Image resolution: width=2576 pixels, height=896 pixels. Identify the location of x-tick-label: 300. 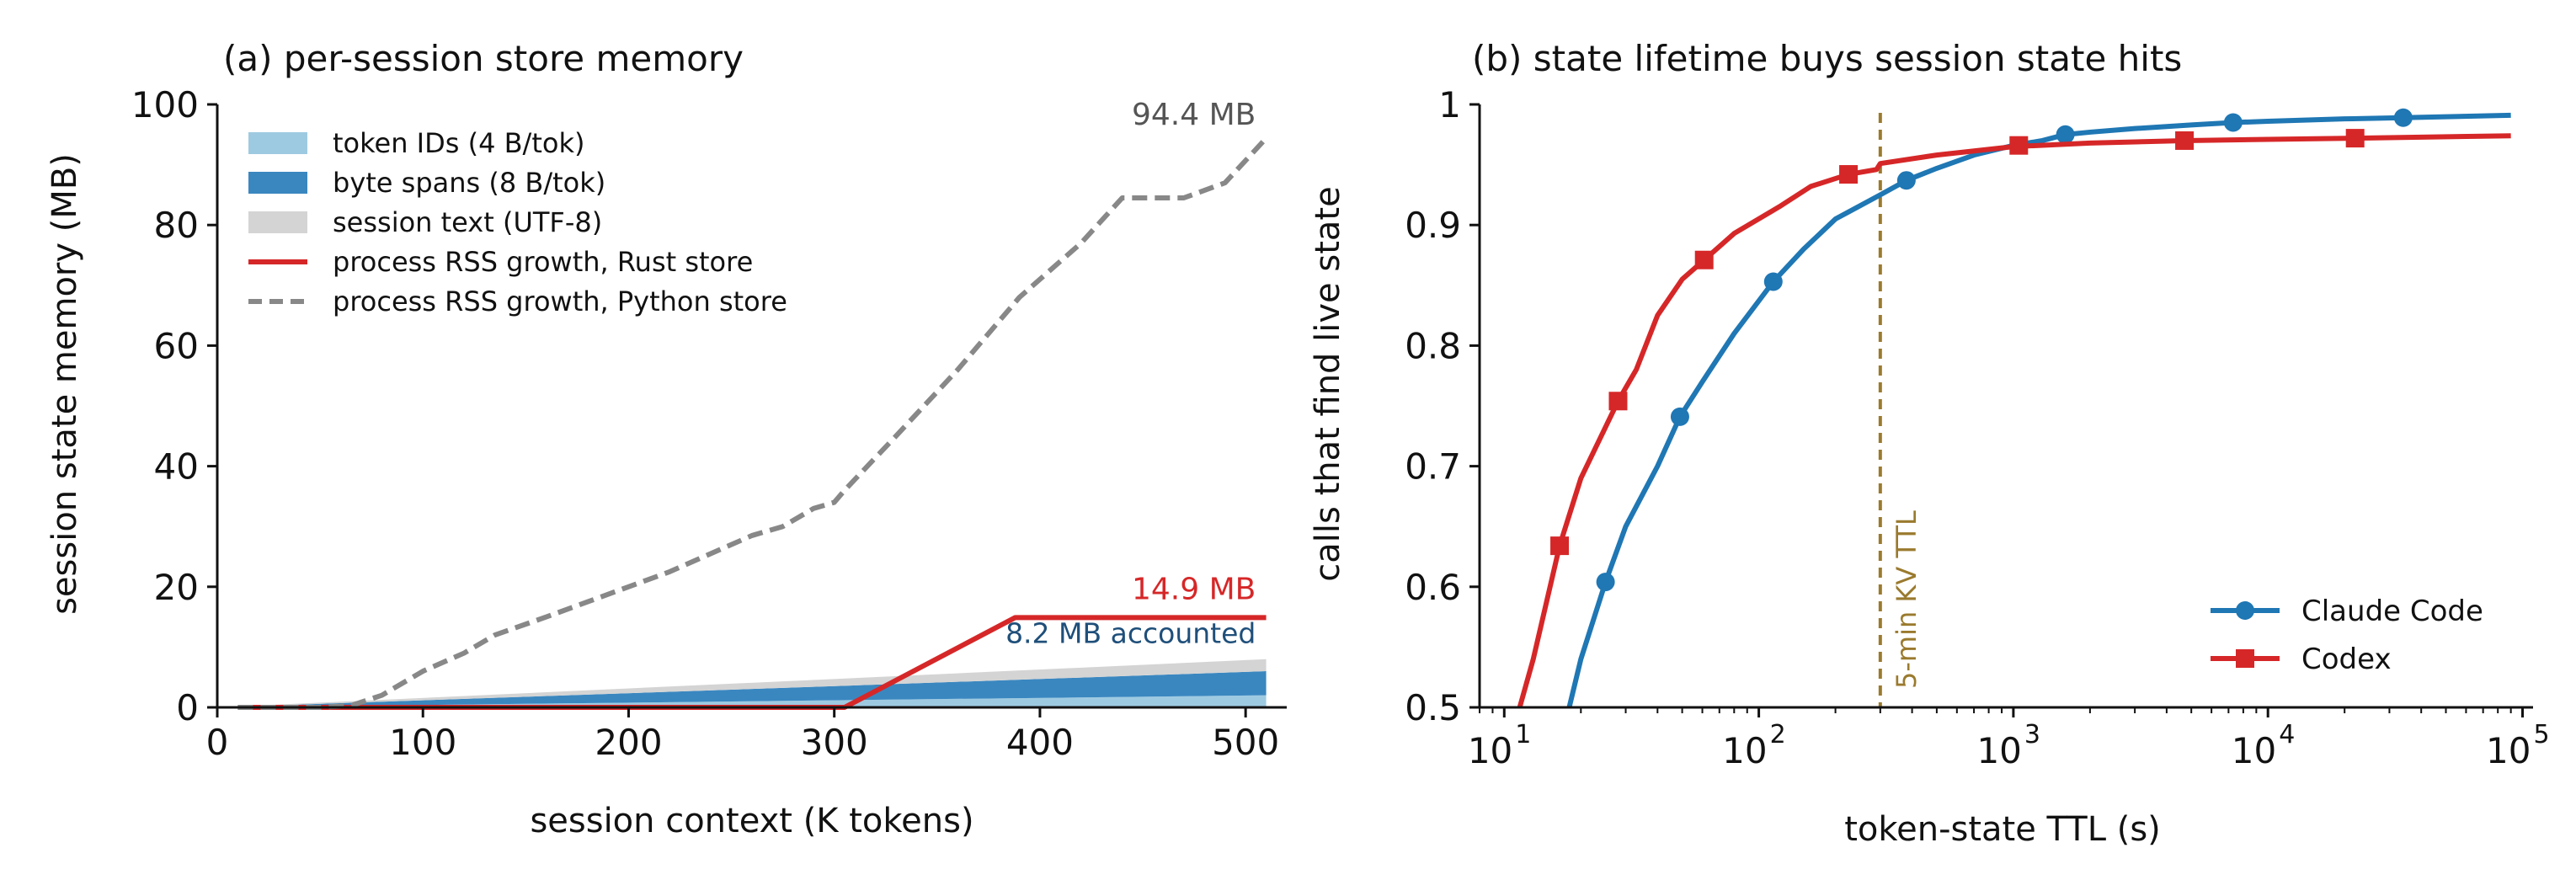
(834, 742).